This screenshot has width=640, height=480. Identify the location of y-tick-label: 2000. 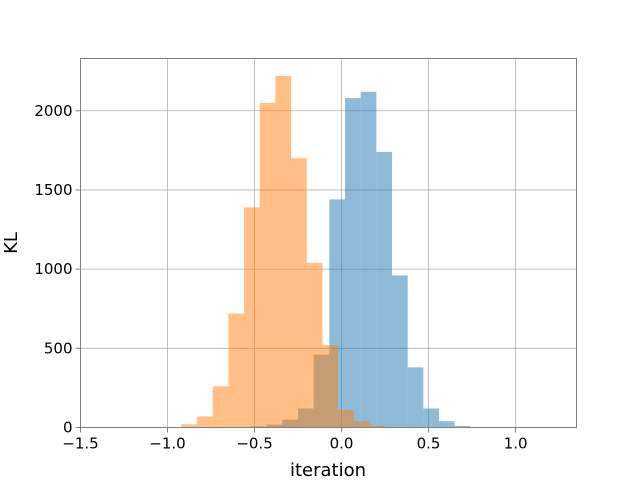
(53, 111).